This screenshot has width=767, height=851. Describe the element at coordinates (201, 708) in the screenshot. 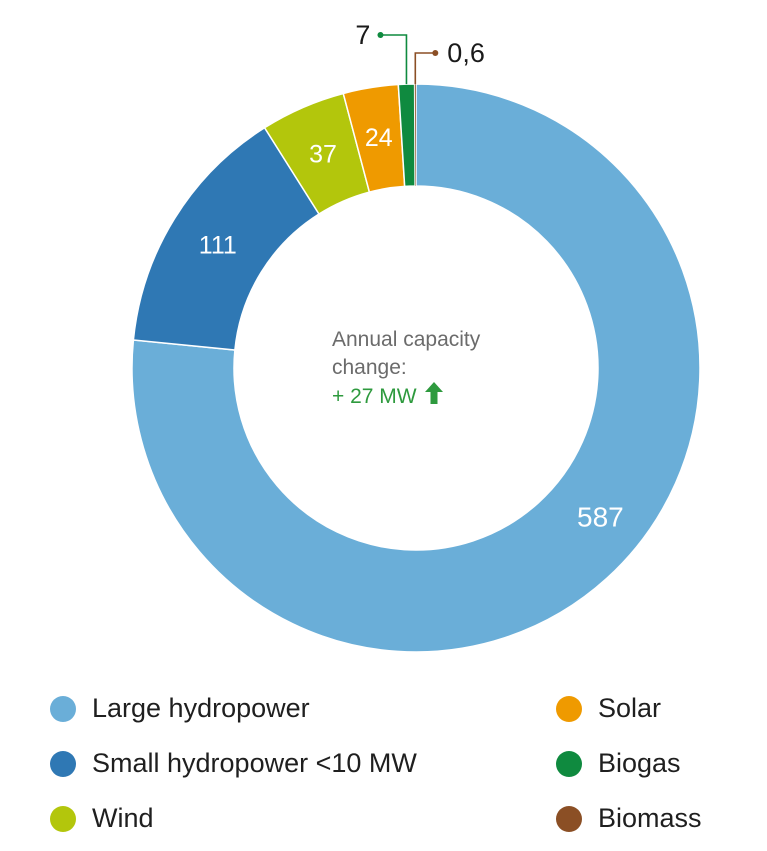

I see `legend-label: Large hydropower` at that location.